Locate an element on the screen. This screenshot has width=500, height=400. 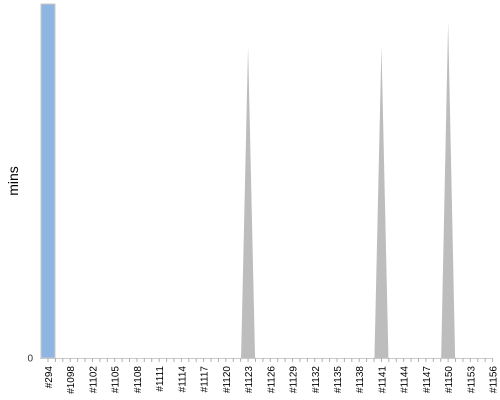
x-tick-label: #1156 is located at coordinates (494, 380).